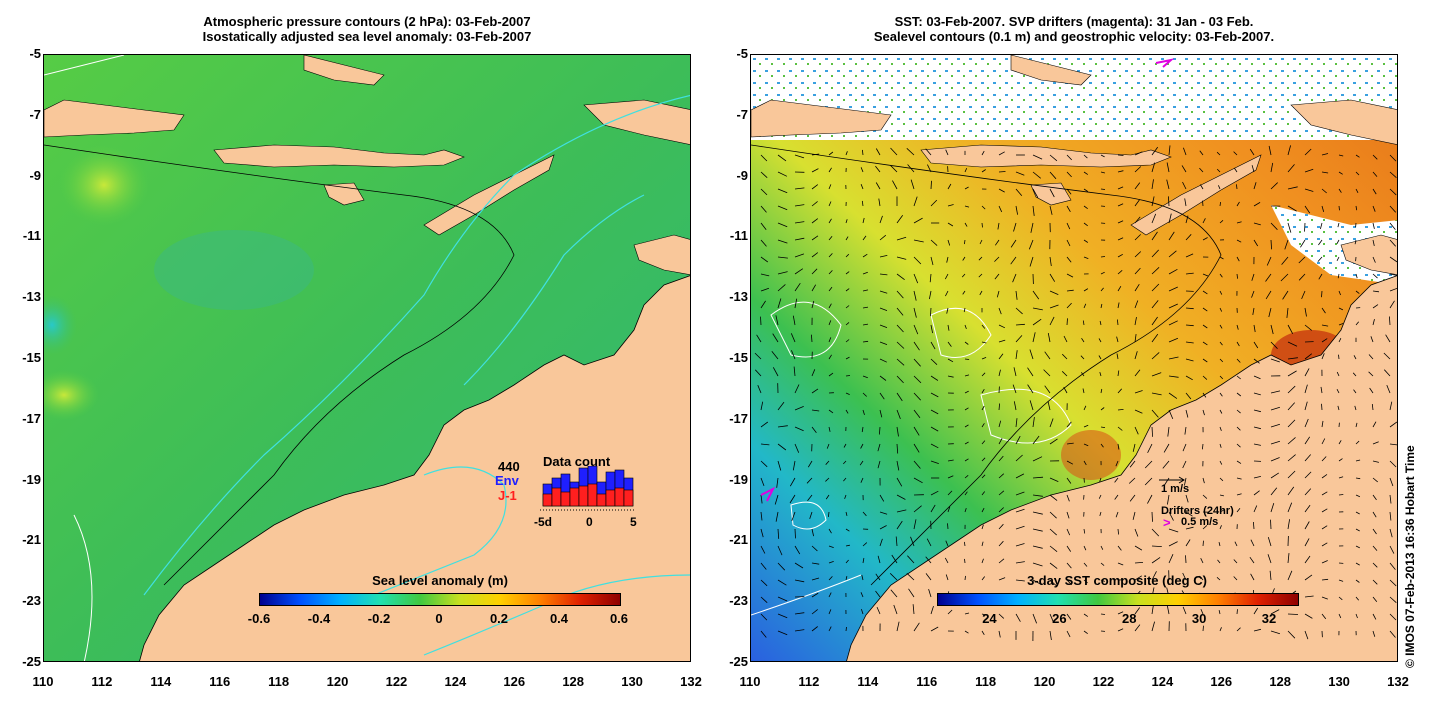 The height and width of the screenshot is (710, 1440). I want to click on java-island, so click(821, 118).